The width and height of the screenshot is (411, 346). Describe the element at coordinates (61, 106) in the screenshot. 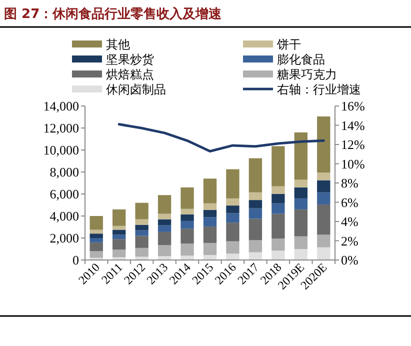

I see `y-tick-label: 14,000` at that location.